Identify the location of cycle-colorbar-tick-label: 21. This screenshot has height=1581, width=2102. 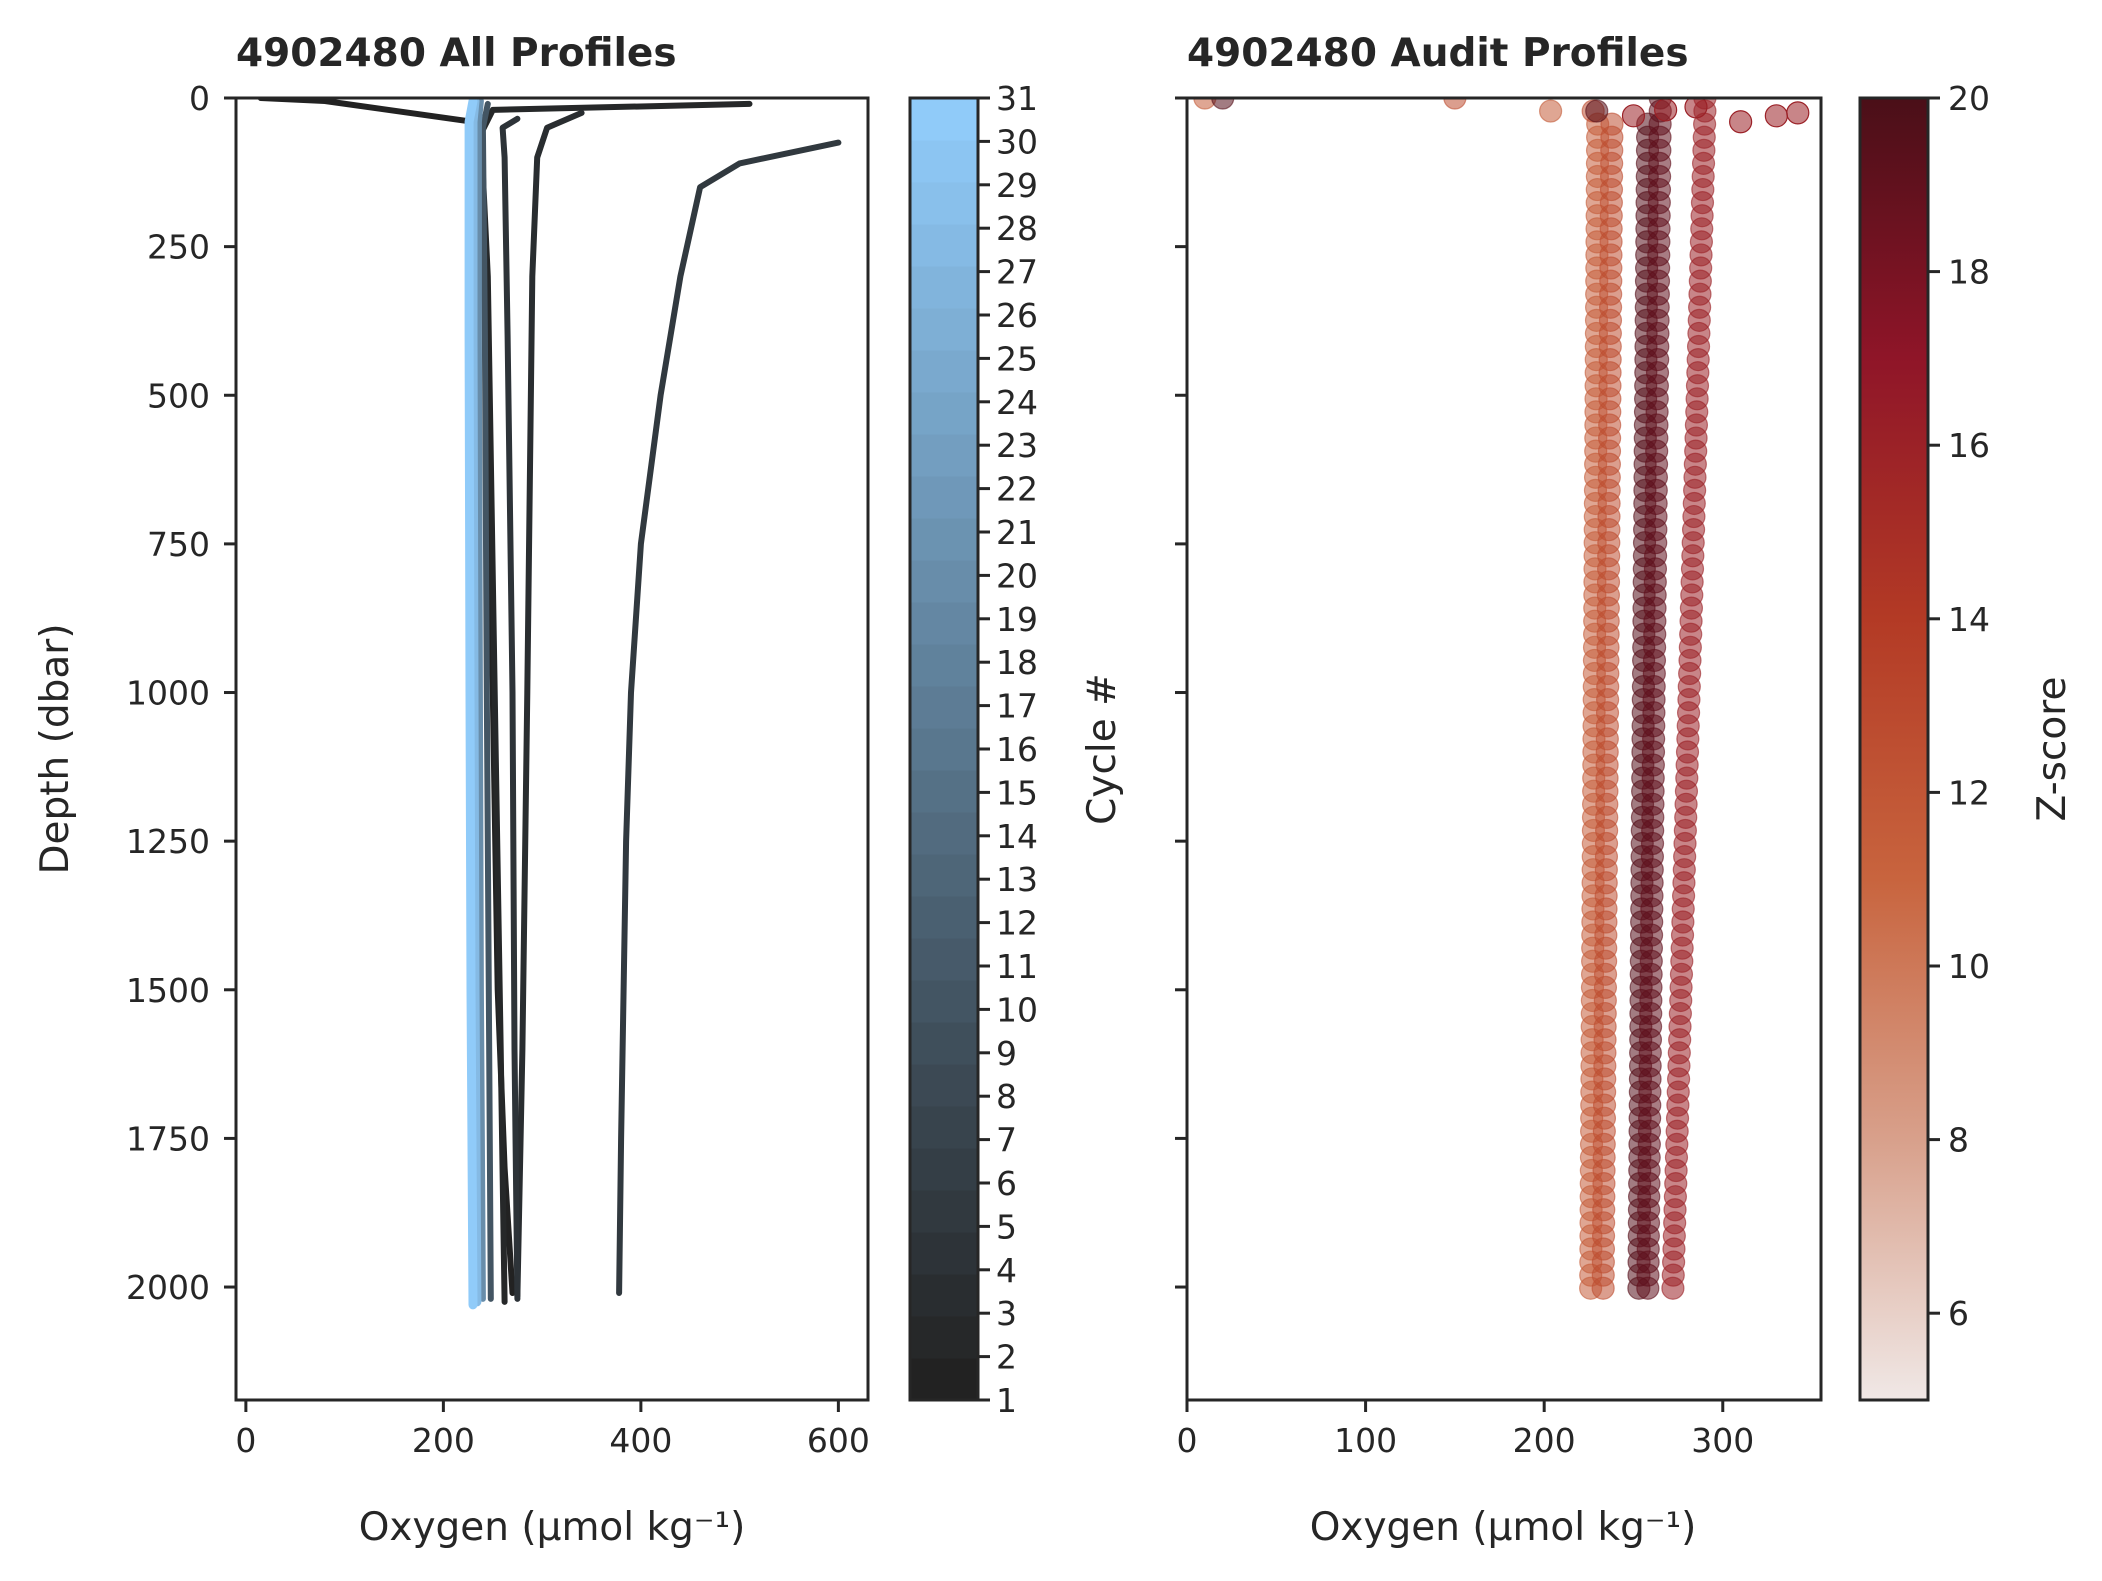
(1017, 532).